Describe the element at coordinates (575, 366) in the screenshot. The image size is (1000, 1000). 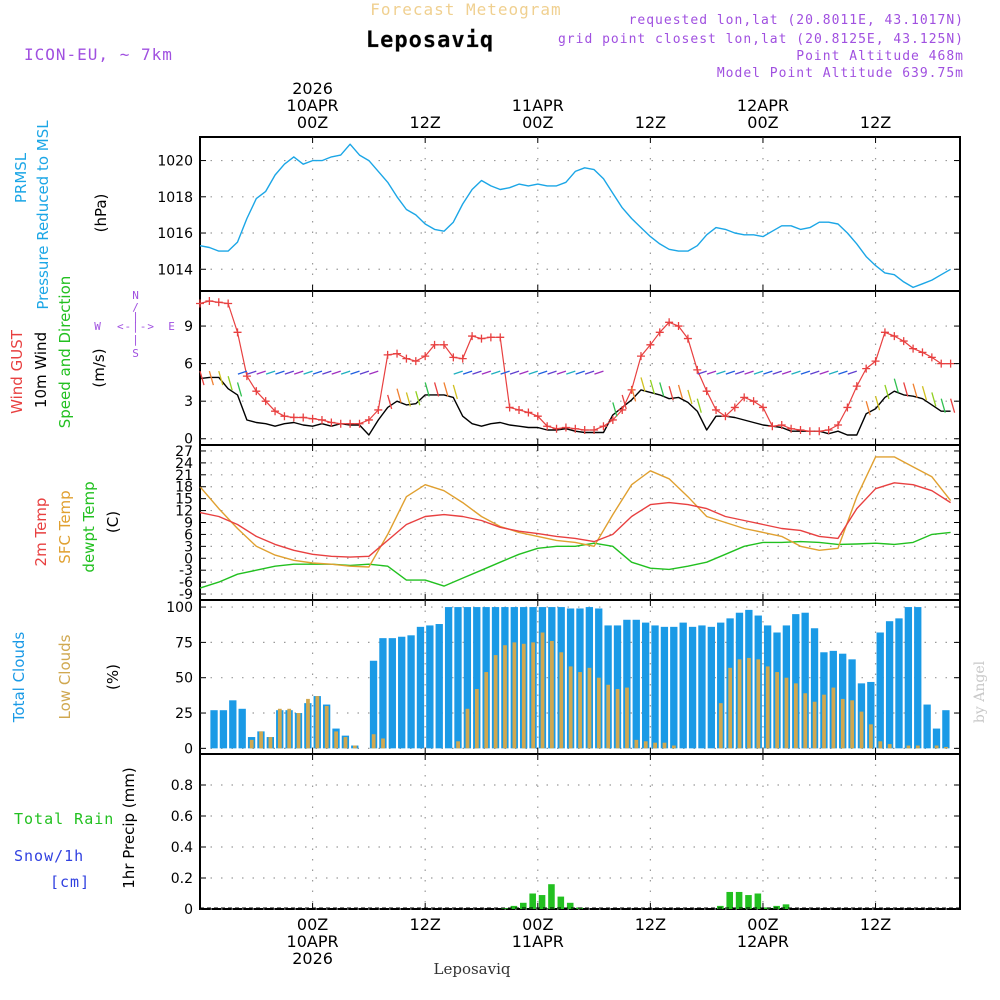
I see `gust-line` at that location.